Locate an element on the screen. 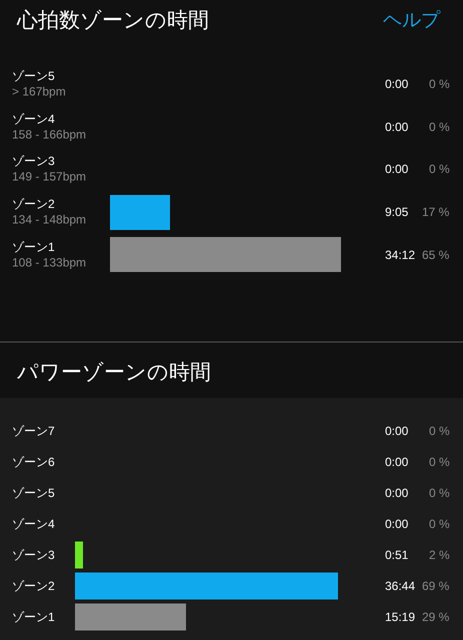 Image resolution: width=463 pixels, height=640 pixels. category-label: ゾーン4 158 - 166bpm is located at coordinates (49, 127).